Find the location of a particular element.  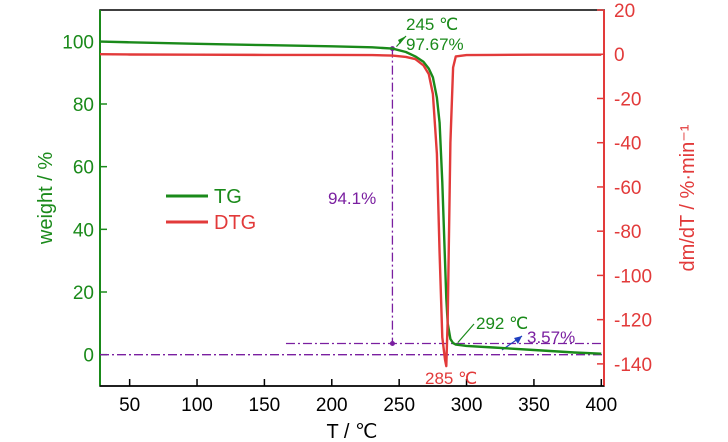

y-tick-label: 20 is located at coordinates (83, 293).